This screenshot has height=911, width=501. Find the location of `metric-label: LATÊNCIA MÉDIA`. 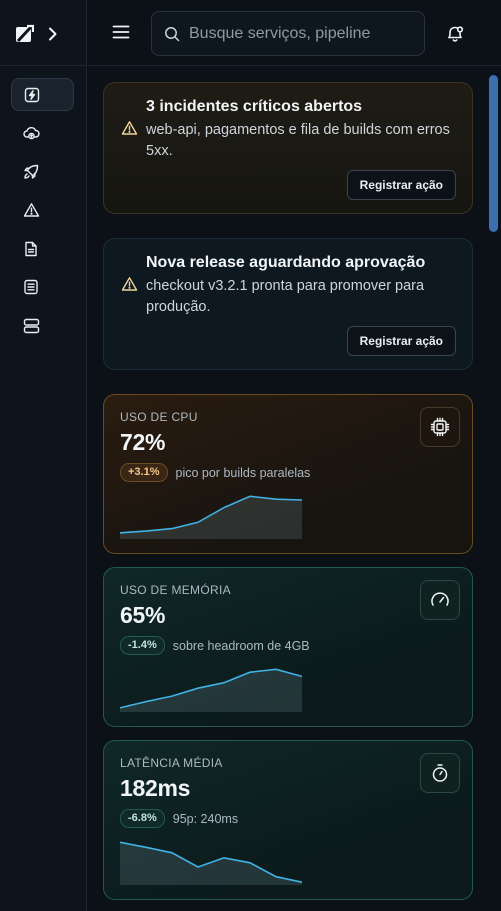

metric-label: LATÊNCIA MÉDIA is located at coordinates (171, 763).